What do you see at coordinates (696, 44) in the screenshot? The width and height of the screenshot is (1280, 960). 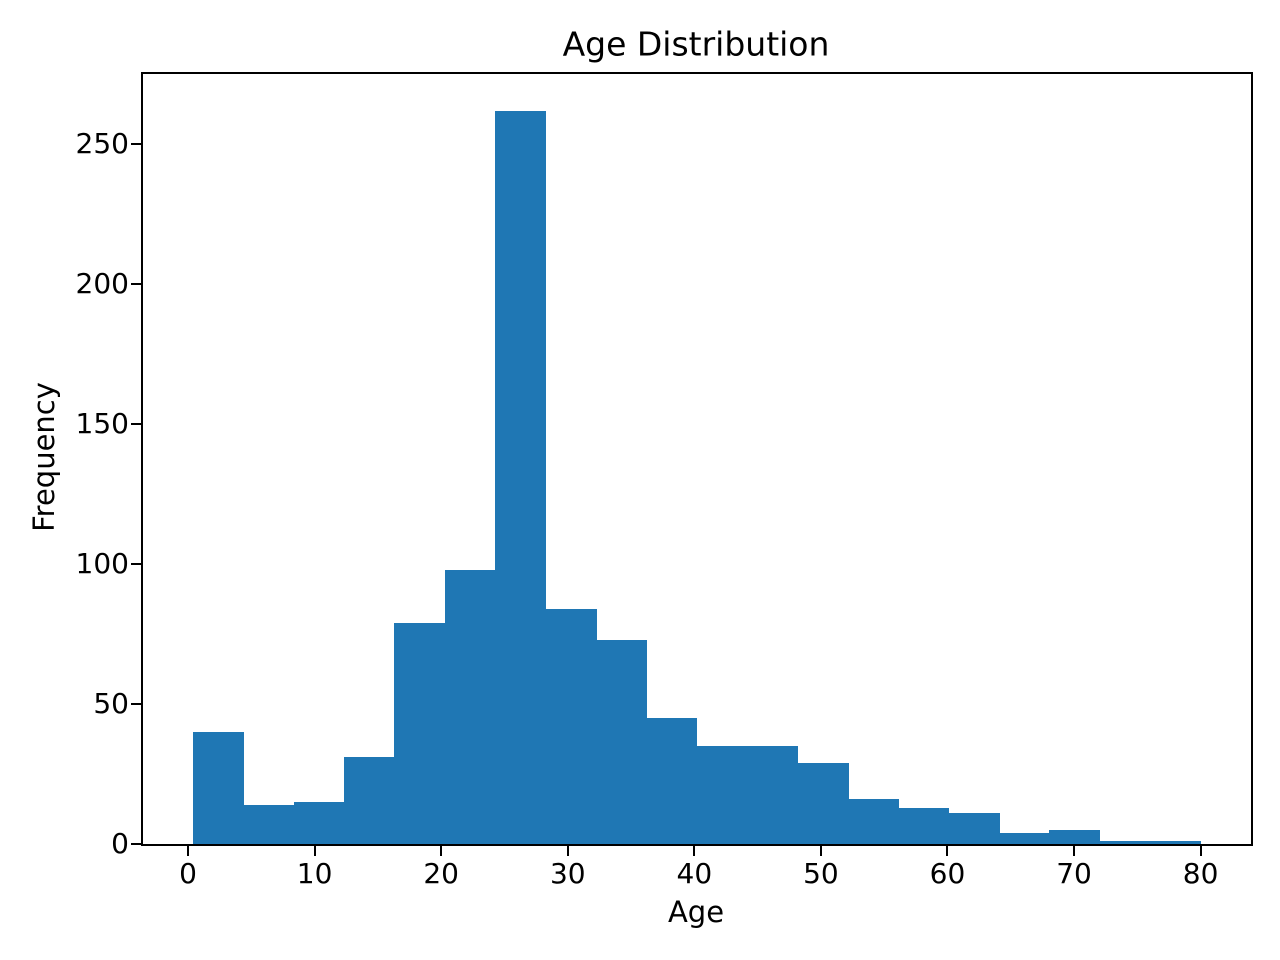 I see `chart-title: Age Distribution` at bounding box center [696, 44].